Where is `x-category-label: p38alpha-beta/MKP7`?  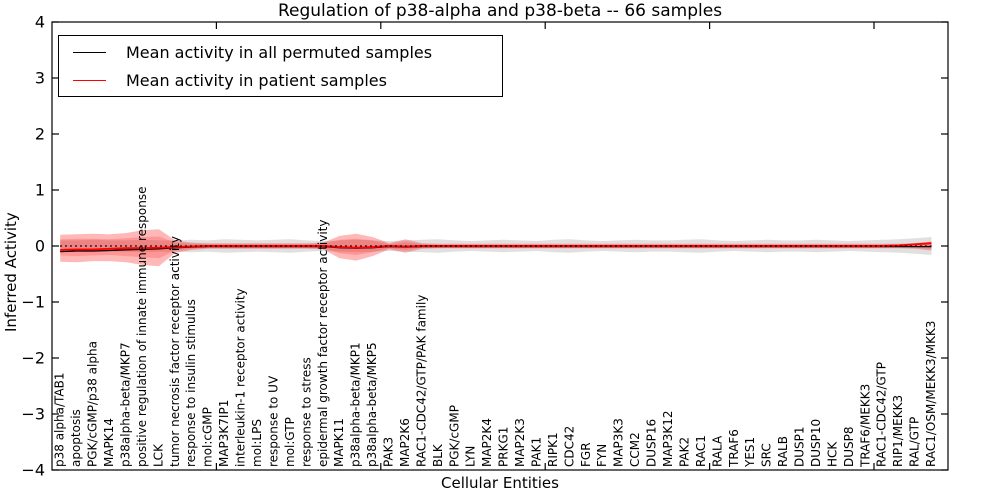
x-category-label: p38alpha-beta/MKP7 is located at coordinates (126, 404).